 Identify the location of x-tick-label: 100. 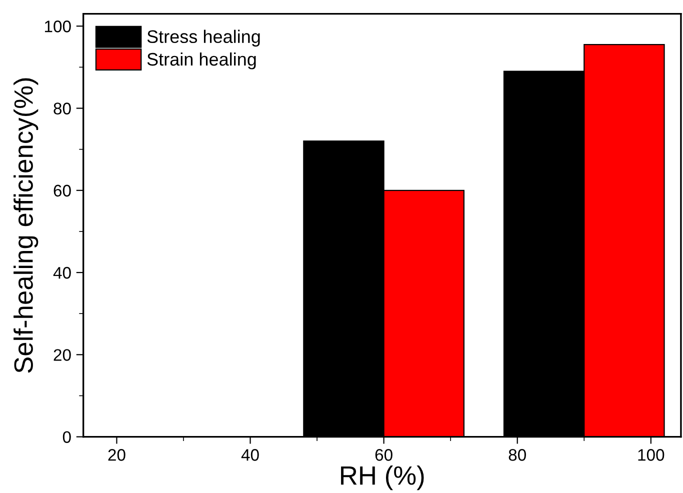
(651, 455).